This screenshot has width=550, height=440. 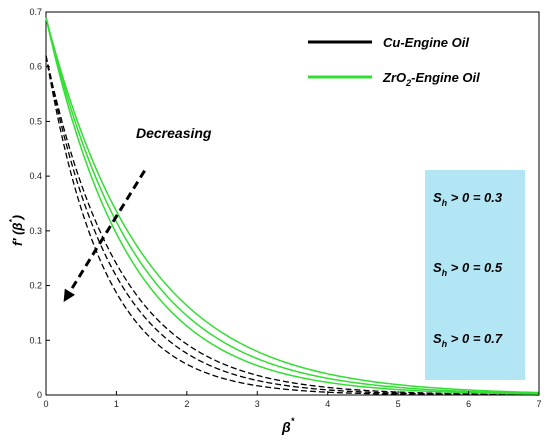 What do you see at coordinates (468, 404) in the screenshot?
I see `x-tick-label: 6` at bounding box center [468, 404].